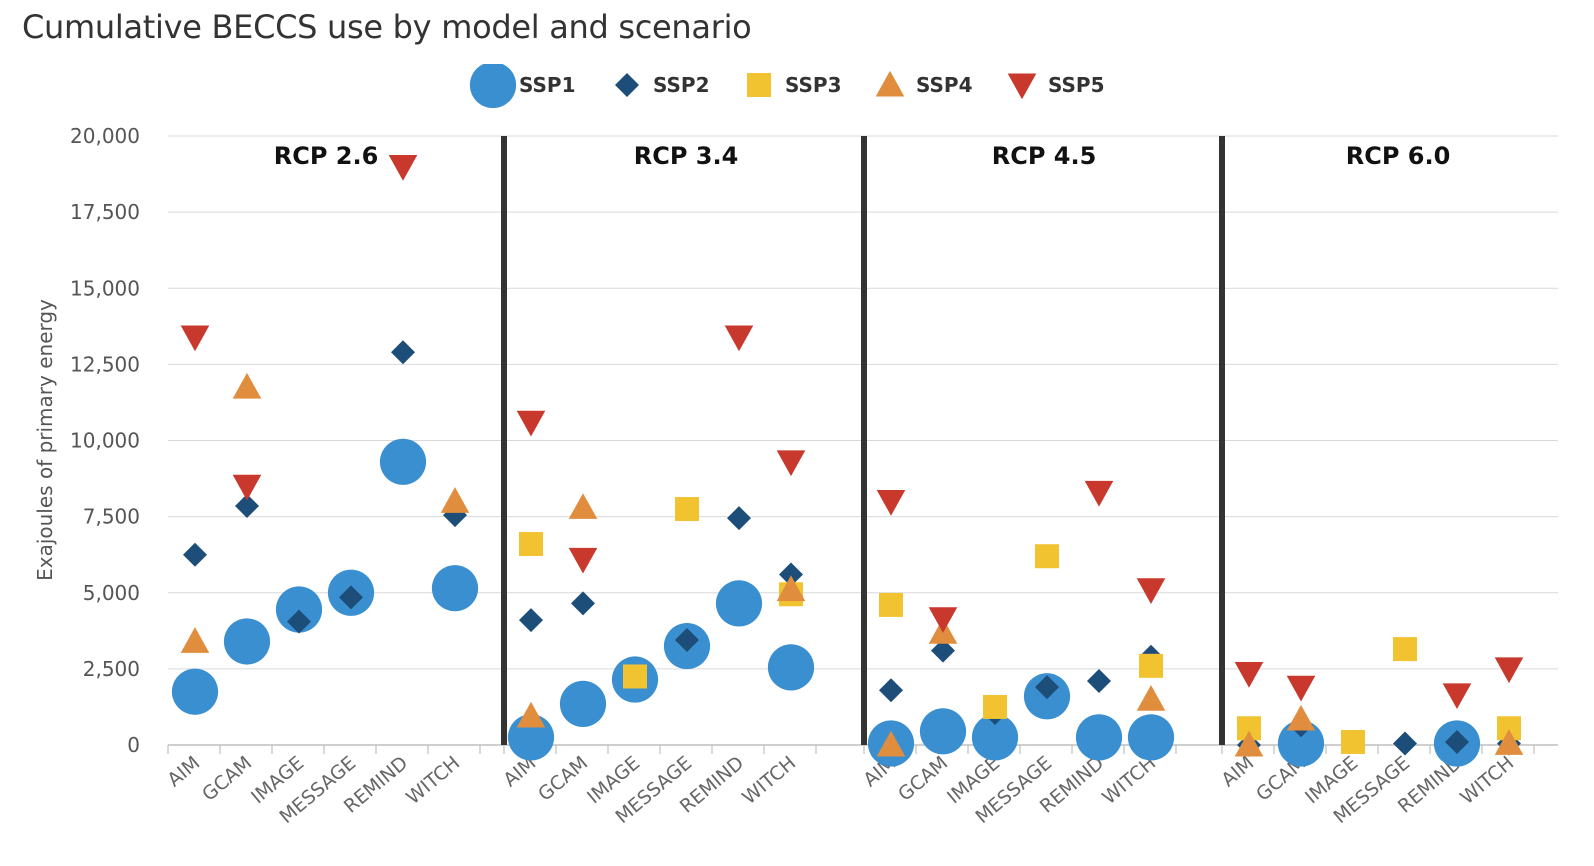 The image size is (1594, 866). What do you see at coordinates (105, 288) in the screenshot?
I see `y-tick-label: 15,000` at bounding box center [105, 288].